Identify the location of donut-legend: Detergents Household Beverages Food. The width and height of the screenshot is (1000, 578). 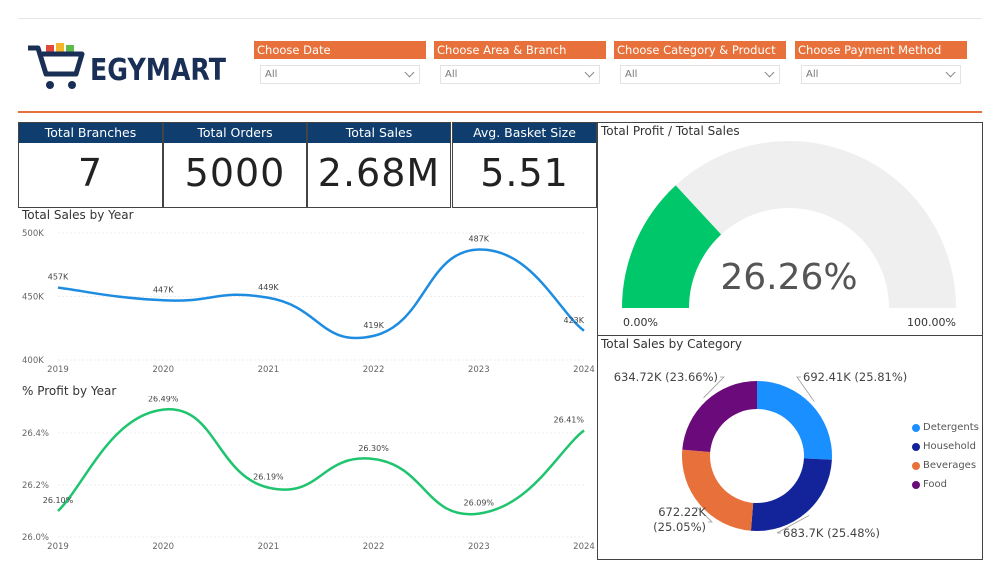
(945, 456).